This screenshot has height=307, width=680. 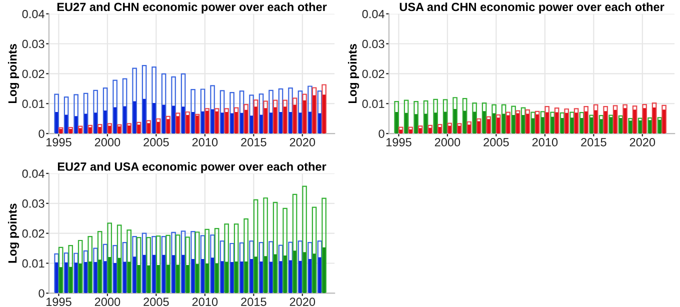 I want to click on y-tick-label: 0.02, so click(x=33, y=74).